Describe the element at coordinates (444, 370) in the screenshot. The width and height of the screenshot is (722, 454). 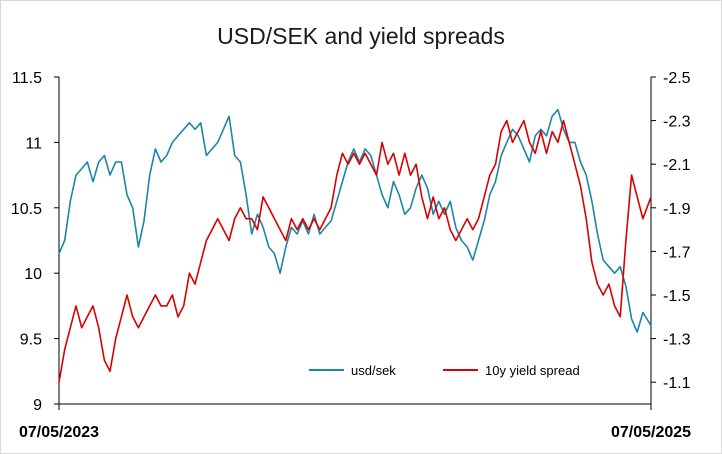
I see `legend: usd/sek 10y yield spread` at that location.